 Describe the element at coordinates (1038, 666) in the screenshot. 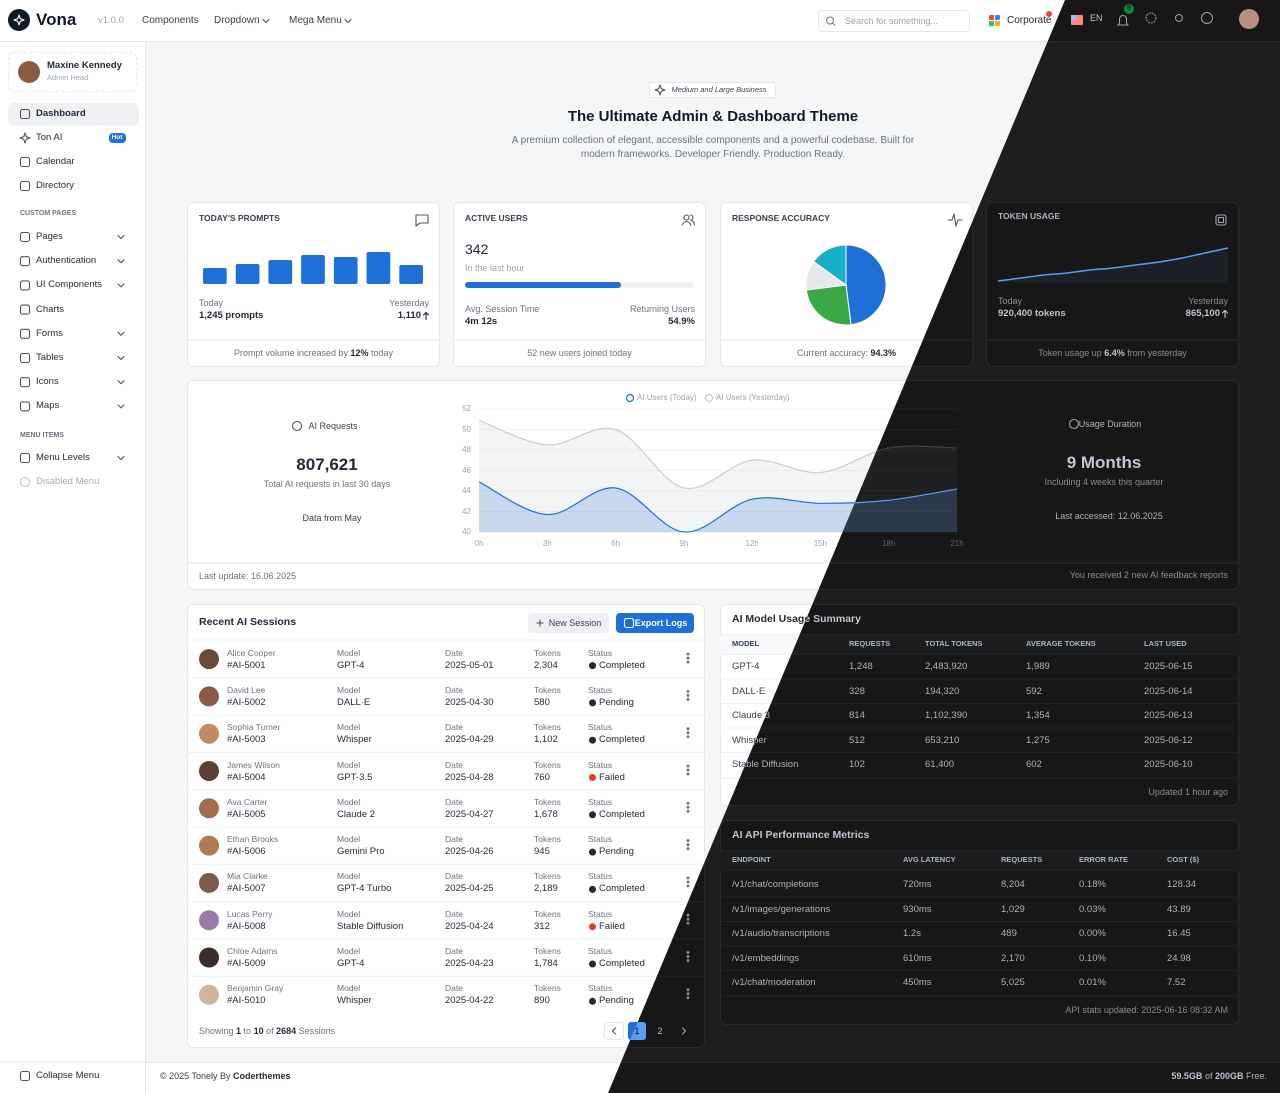

I see `cell: 1,989` at that location.